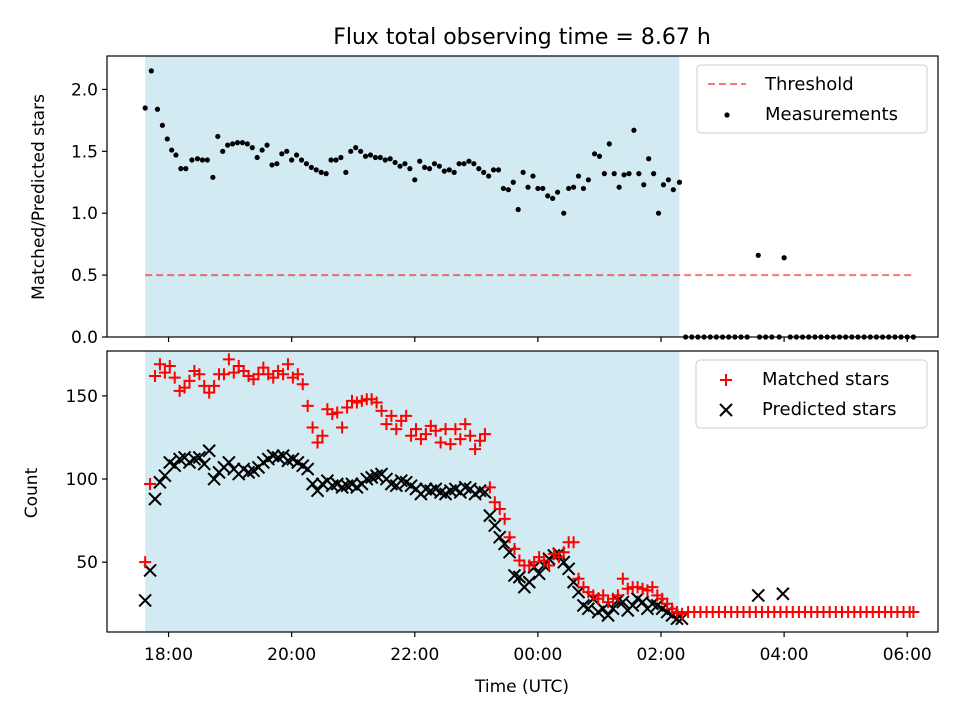  Describe the element at coordinates (726, 380) in the screenshot. I see `matched-legend-marker` at that location.